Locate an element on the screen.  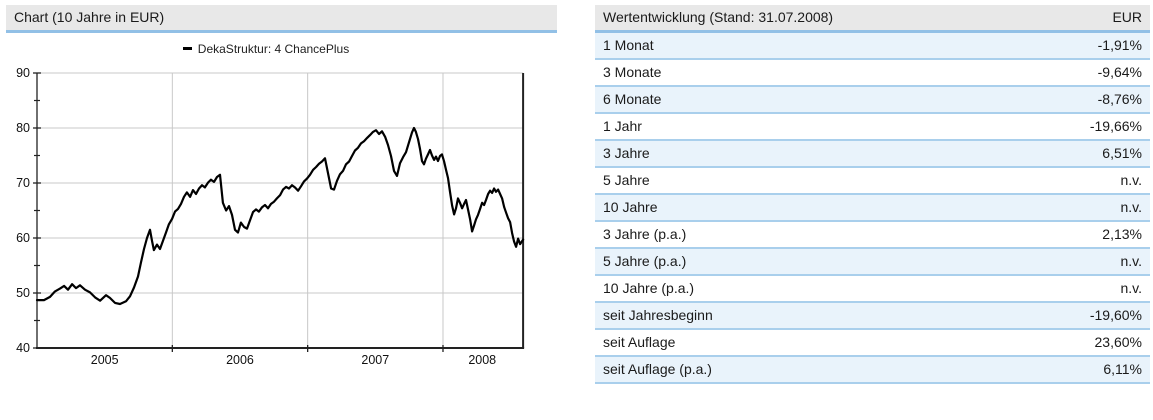
x-axis-label: 2007 is located at coordinates (375, 360).